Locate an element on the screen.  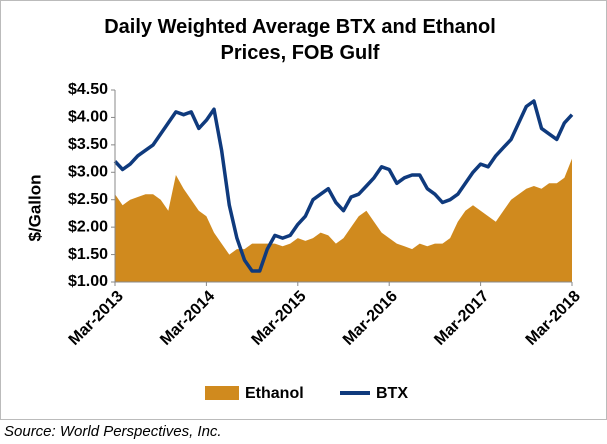
legend-label: BTX is located at coordinates (392, 393).